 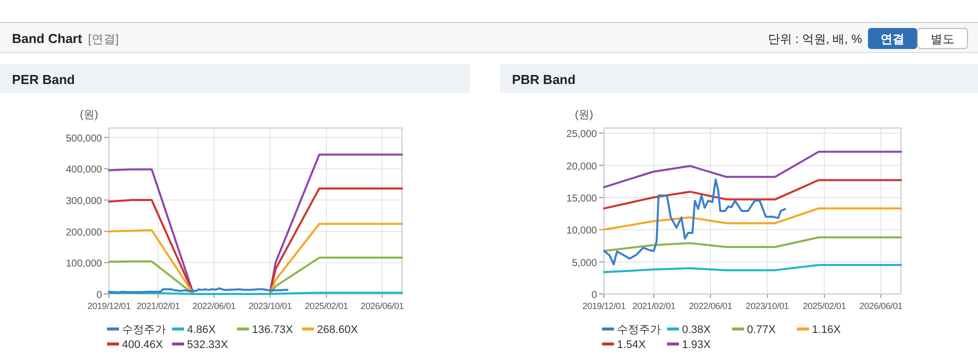 I want to click on y-tick-label: 500,000, so click(x=84, y=138).